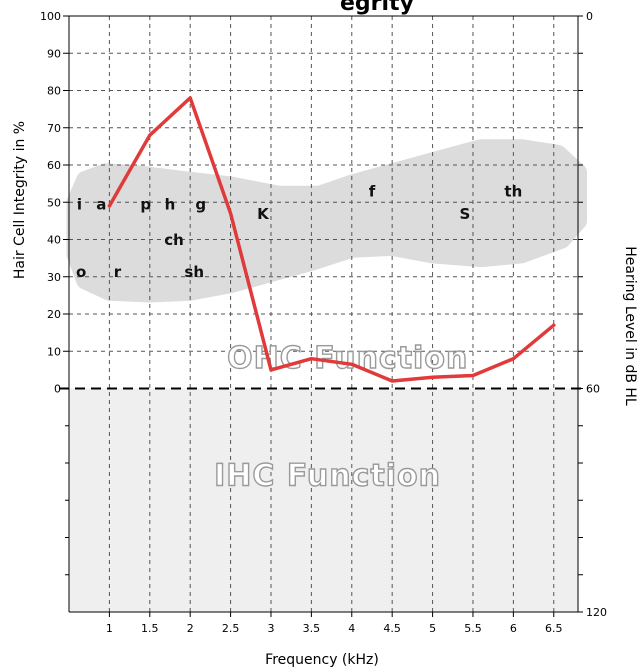  Describe the element at coordinates (372, 192) in the screenshot. I see `phoneme-label: f` at that location.